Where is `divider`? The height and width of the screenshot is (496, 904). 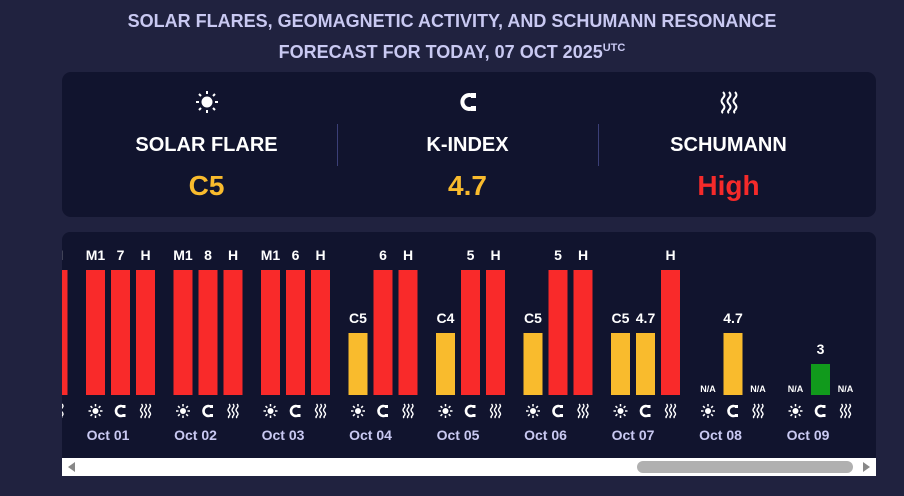
divider is located at coordinates (598, 145).